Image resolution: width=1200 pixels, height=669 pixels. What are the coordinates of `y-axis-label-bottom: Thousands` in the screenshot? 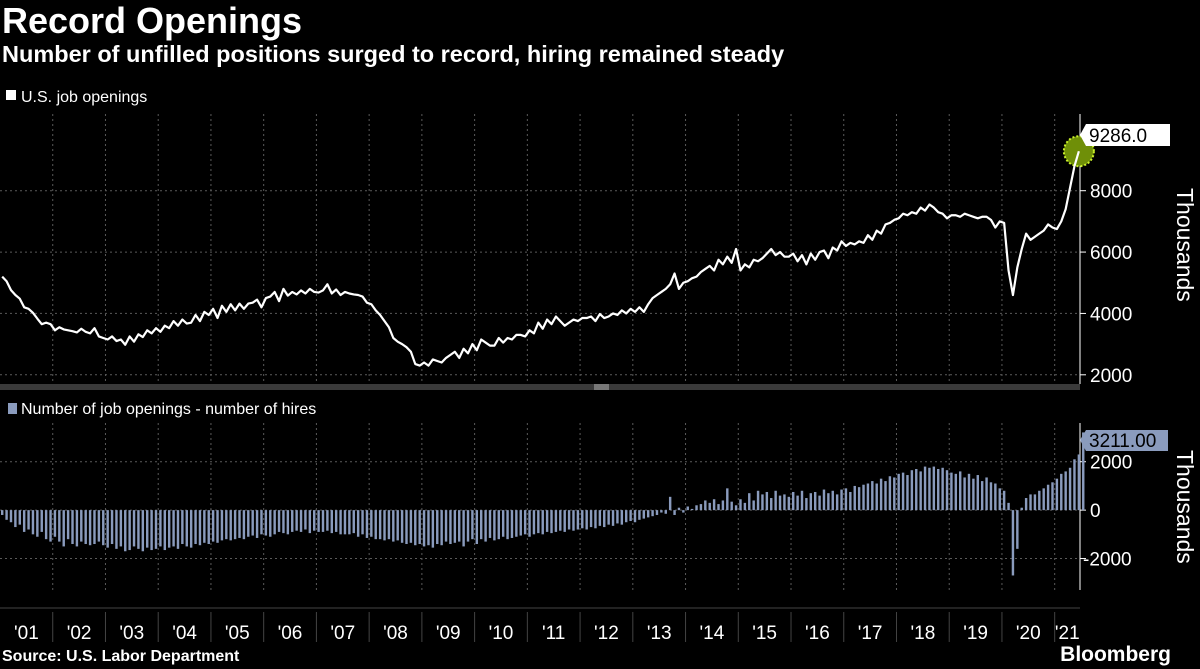 It's located at (1185, 507).